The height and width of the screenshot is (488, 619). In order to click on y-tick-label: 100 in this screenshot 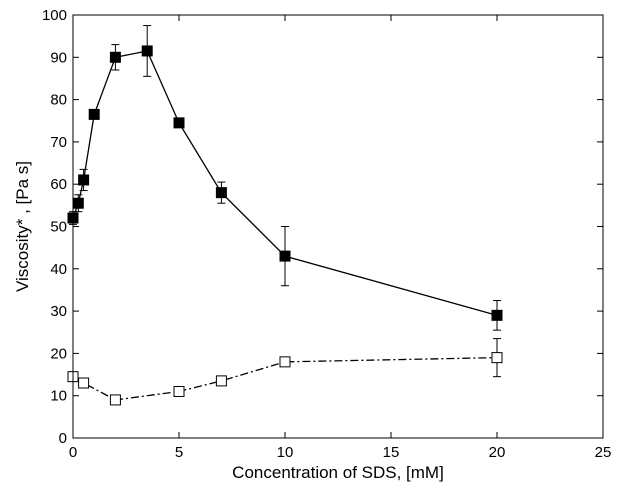, I will do `click(54, 15)`.